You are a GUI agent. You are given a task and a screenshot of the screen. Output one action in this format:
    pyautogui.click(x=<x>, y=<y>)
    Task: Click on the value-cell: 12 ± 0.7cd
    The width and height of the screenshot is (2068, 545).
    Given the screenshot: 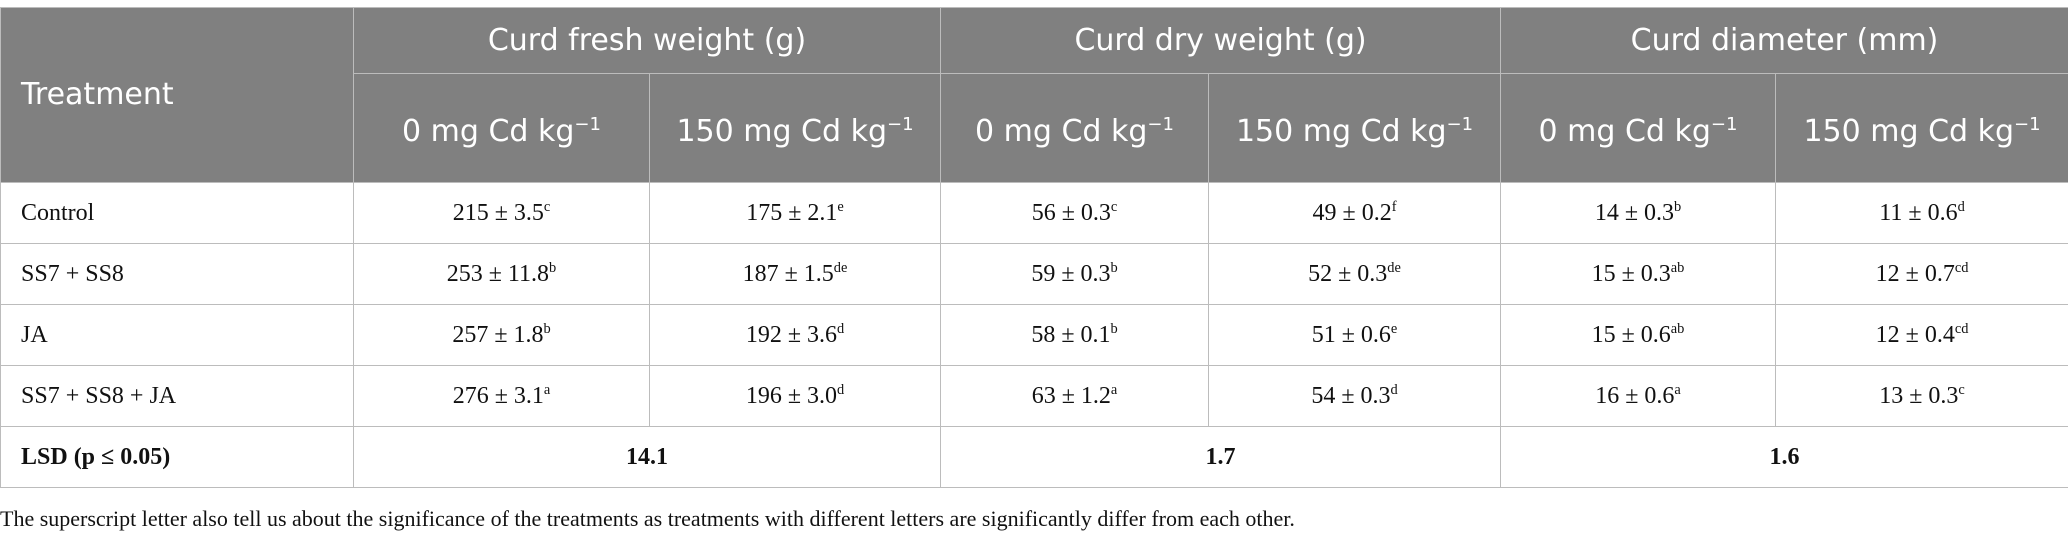 What is the action you would take?
    pyautogui.click(x=1921, y=274)
    